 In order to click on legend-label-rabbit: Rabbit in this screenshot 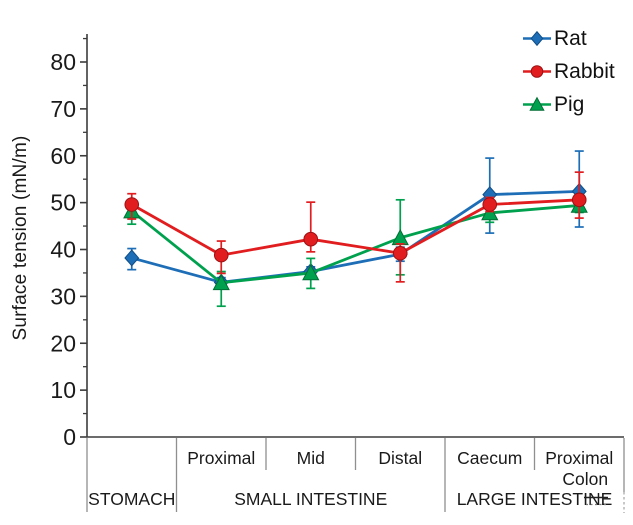, I will do `click(584, 71)`.